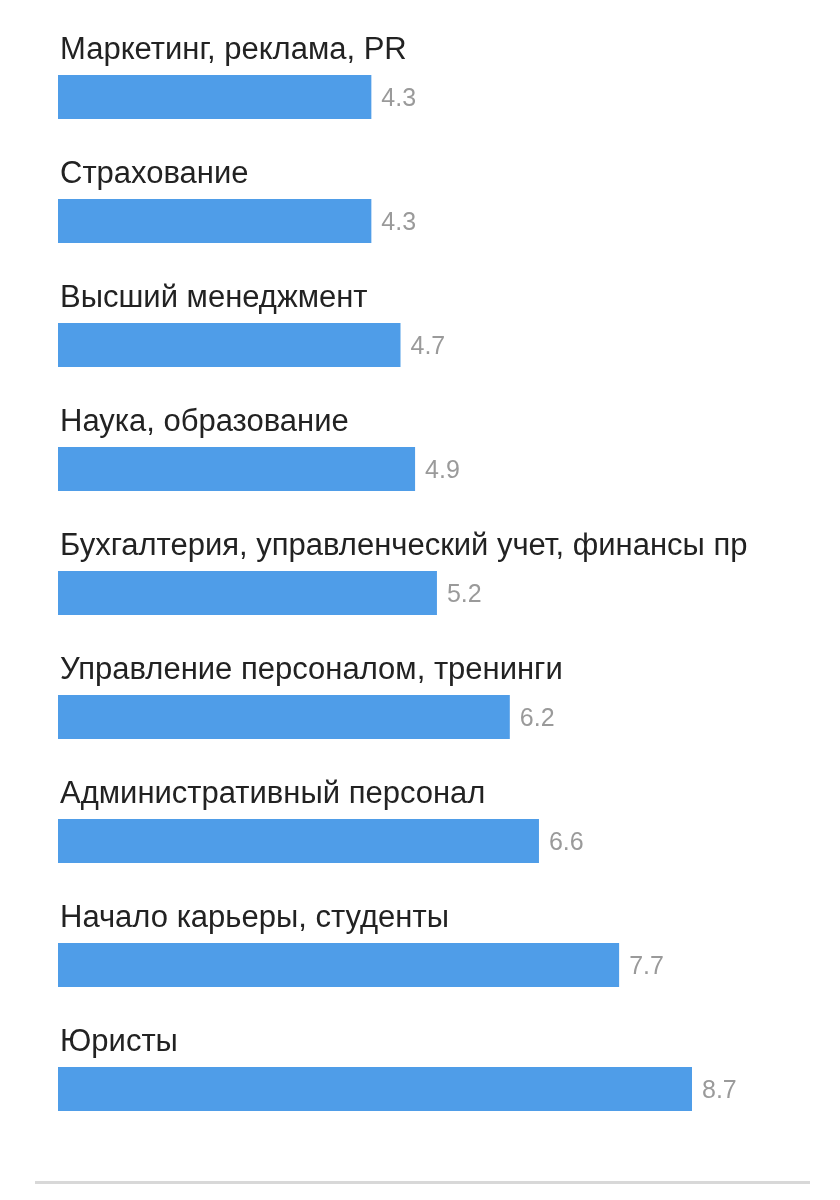 This screenshot has height=1200, width=840. I want to click on data-label: 4.9, so click(442, 469).